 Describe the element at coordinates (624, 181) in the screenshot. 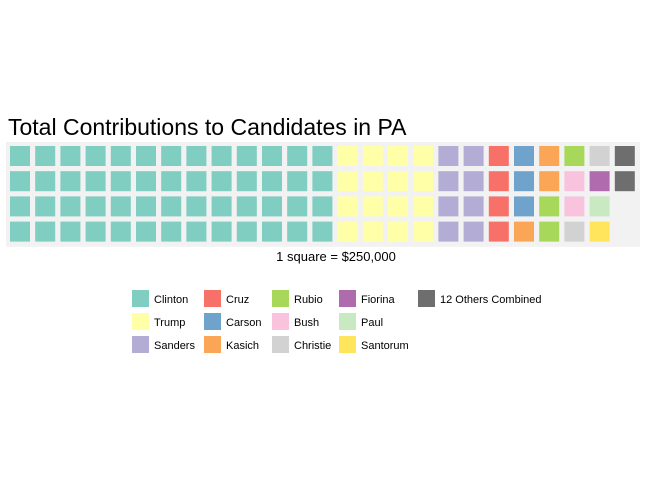

I see `waffle-square-12-others-combined` at that location.